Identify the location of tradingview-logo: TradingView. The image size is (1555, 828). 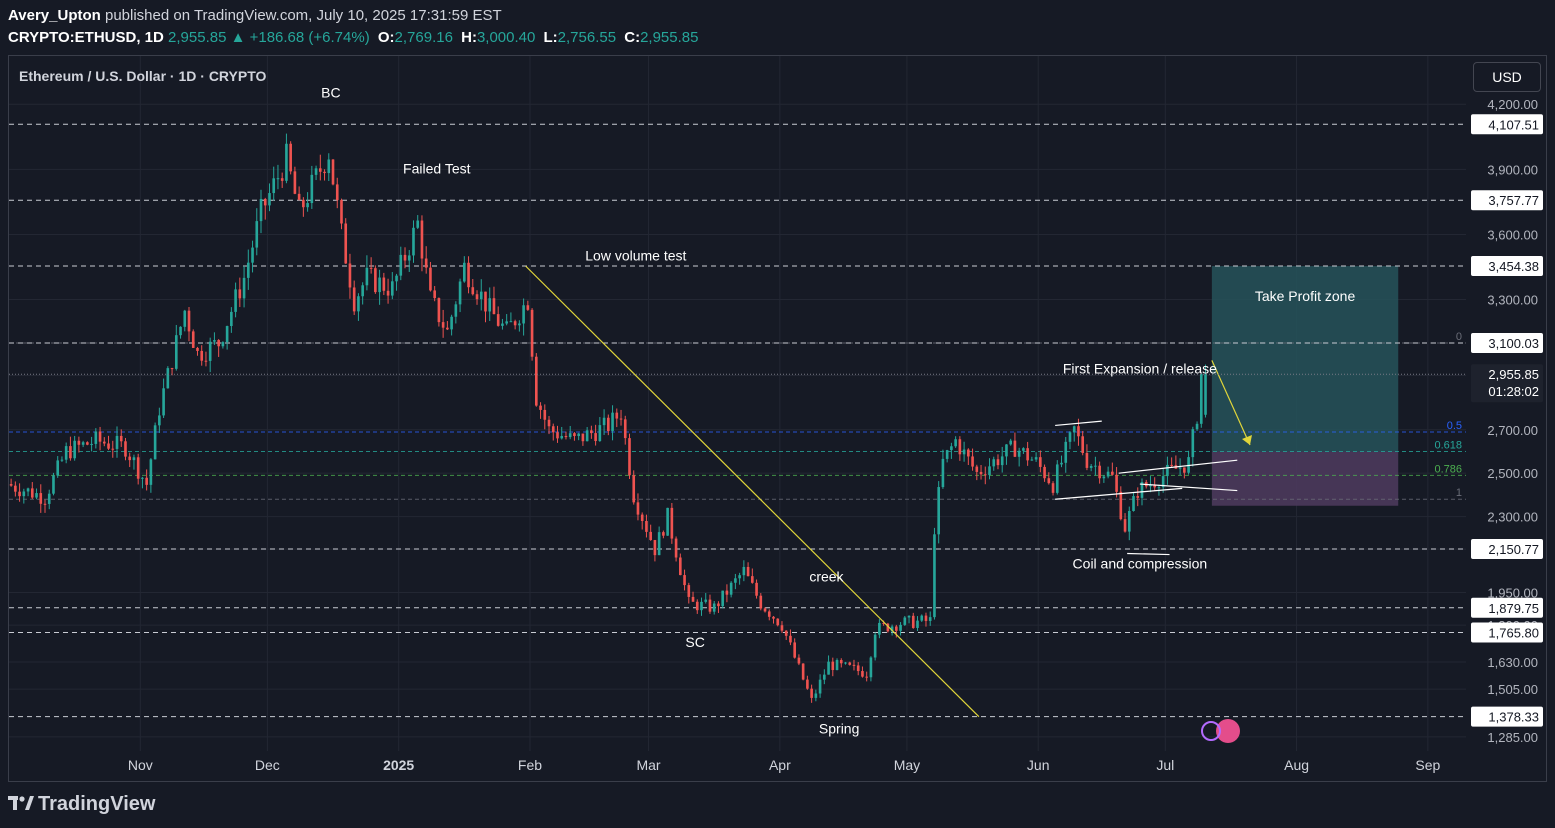
(81, 804).